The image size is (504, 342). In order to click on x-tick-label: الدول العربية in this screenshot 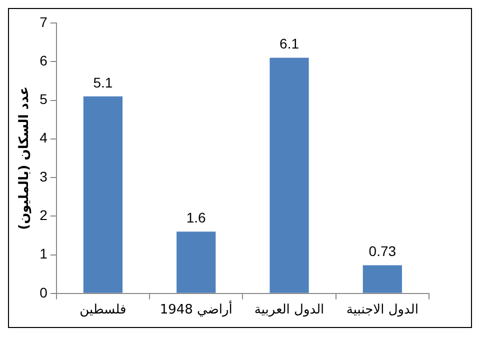, I will do `click(289, 310)`.